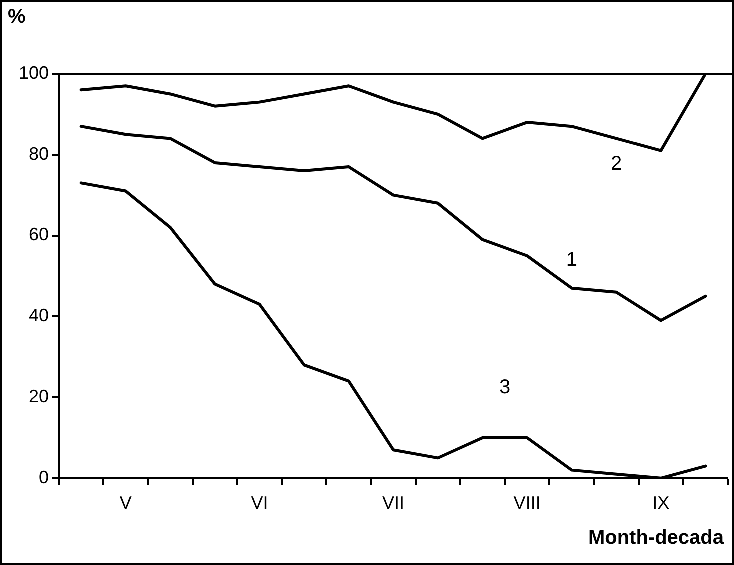  What do you see at coordinates (616, 164) in the screenshot?
I see `series-label: 2` at bounding box center [616, 164].